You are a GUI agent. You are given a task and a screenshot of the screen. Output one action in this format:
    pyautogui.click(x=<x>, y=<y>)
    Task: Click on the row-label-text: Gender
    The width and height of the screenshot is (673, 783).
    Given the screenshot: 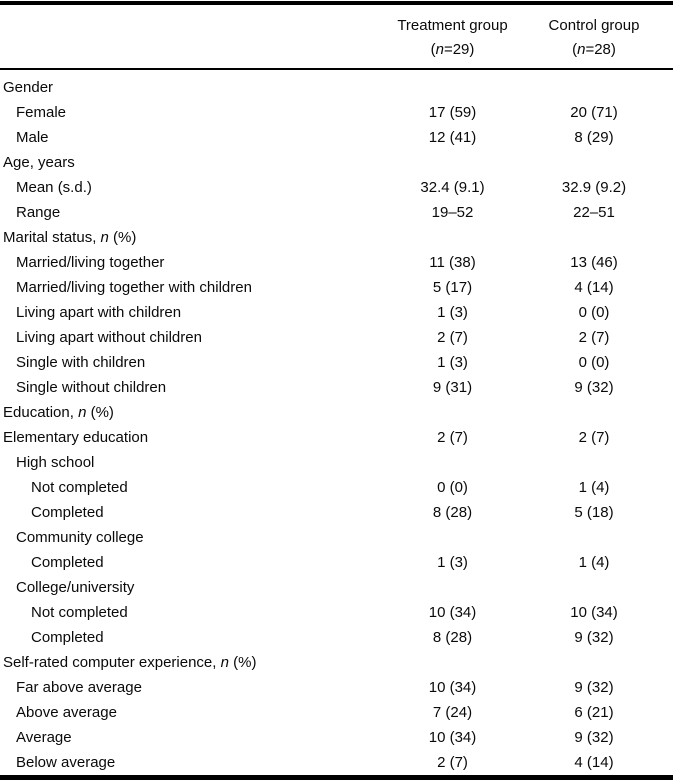 What is the action you would take?
    pyautogui.click(x=28, y=87)
    